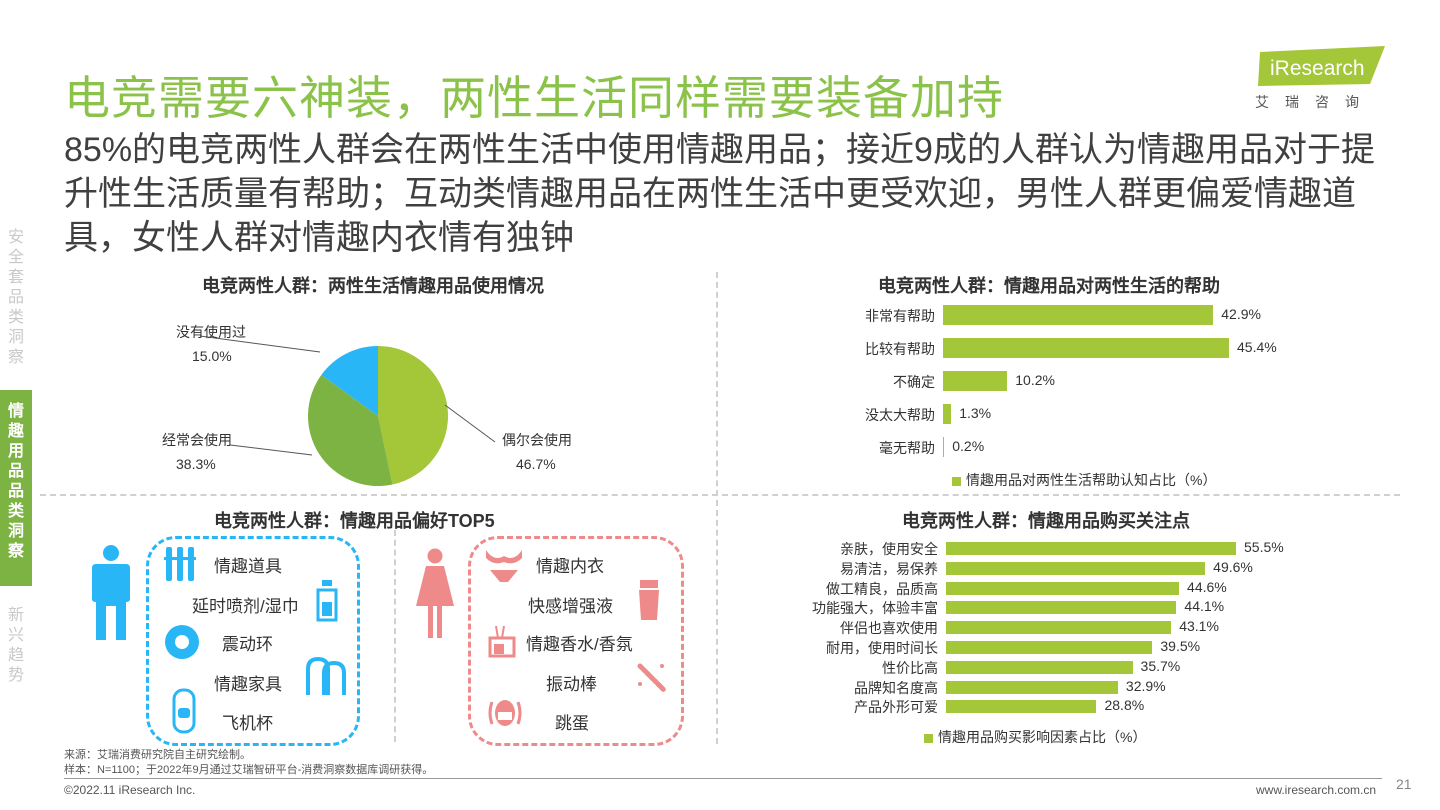  What do you see at coordinates (1160, 665) in the screenshot?
I see `bar-value-label: 35.7%` at bounding box center [1160, 665].